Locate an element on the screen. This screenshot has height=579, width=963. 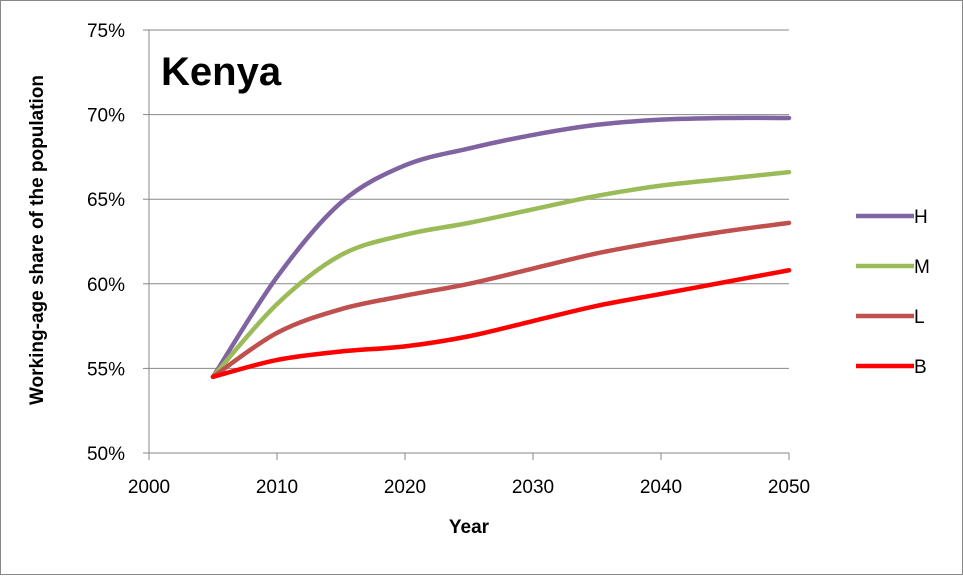
x-tick-label: 2050 is located at coordinates (789, 487).